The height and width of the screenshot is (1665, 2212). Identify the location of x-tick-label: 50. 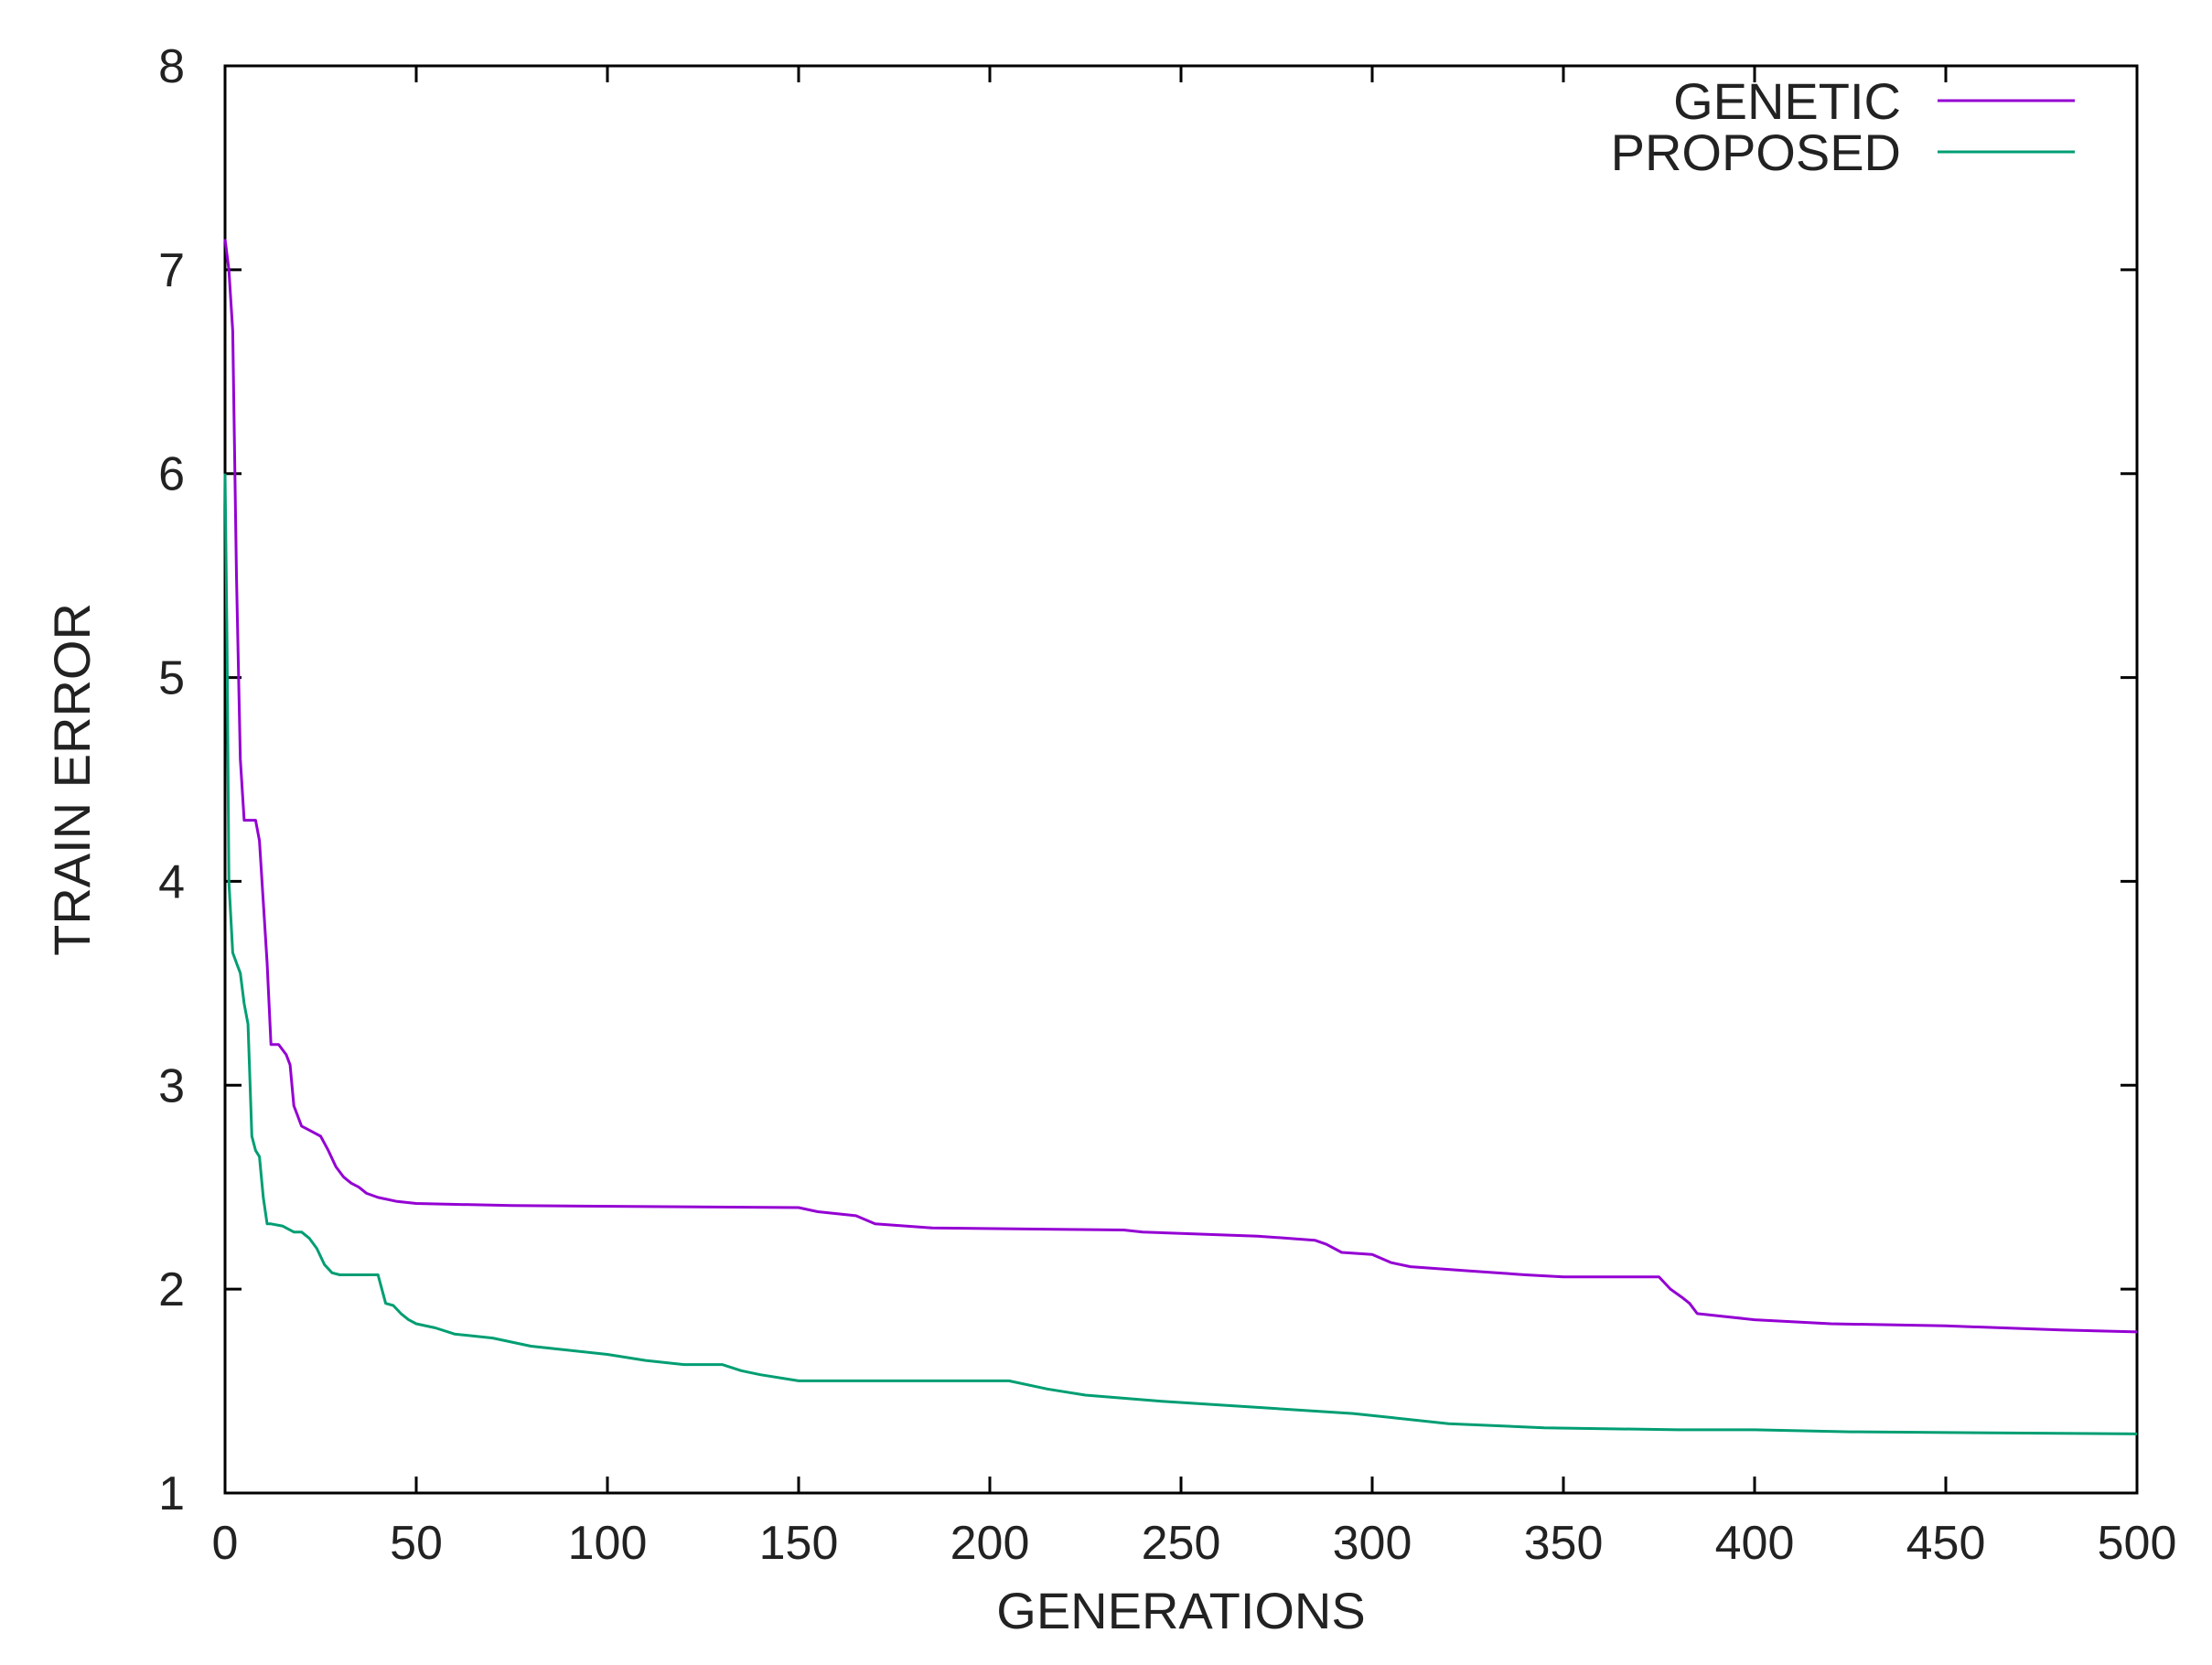
(416, 1543).